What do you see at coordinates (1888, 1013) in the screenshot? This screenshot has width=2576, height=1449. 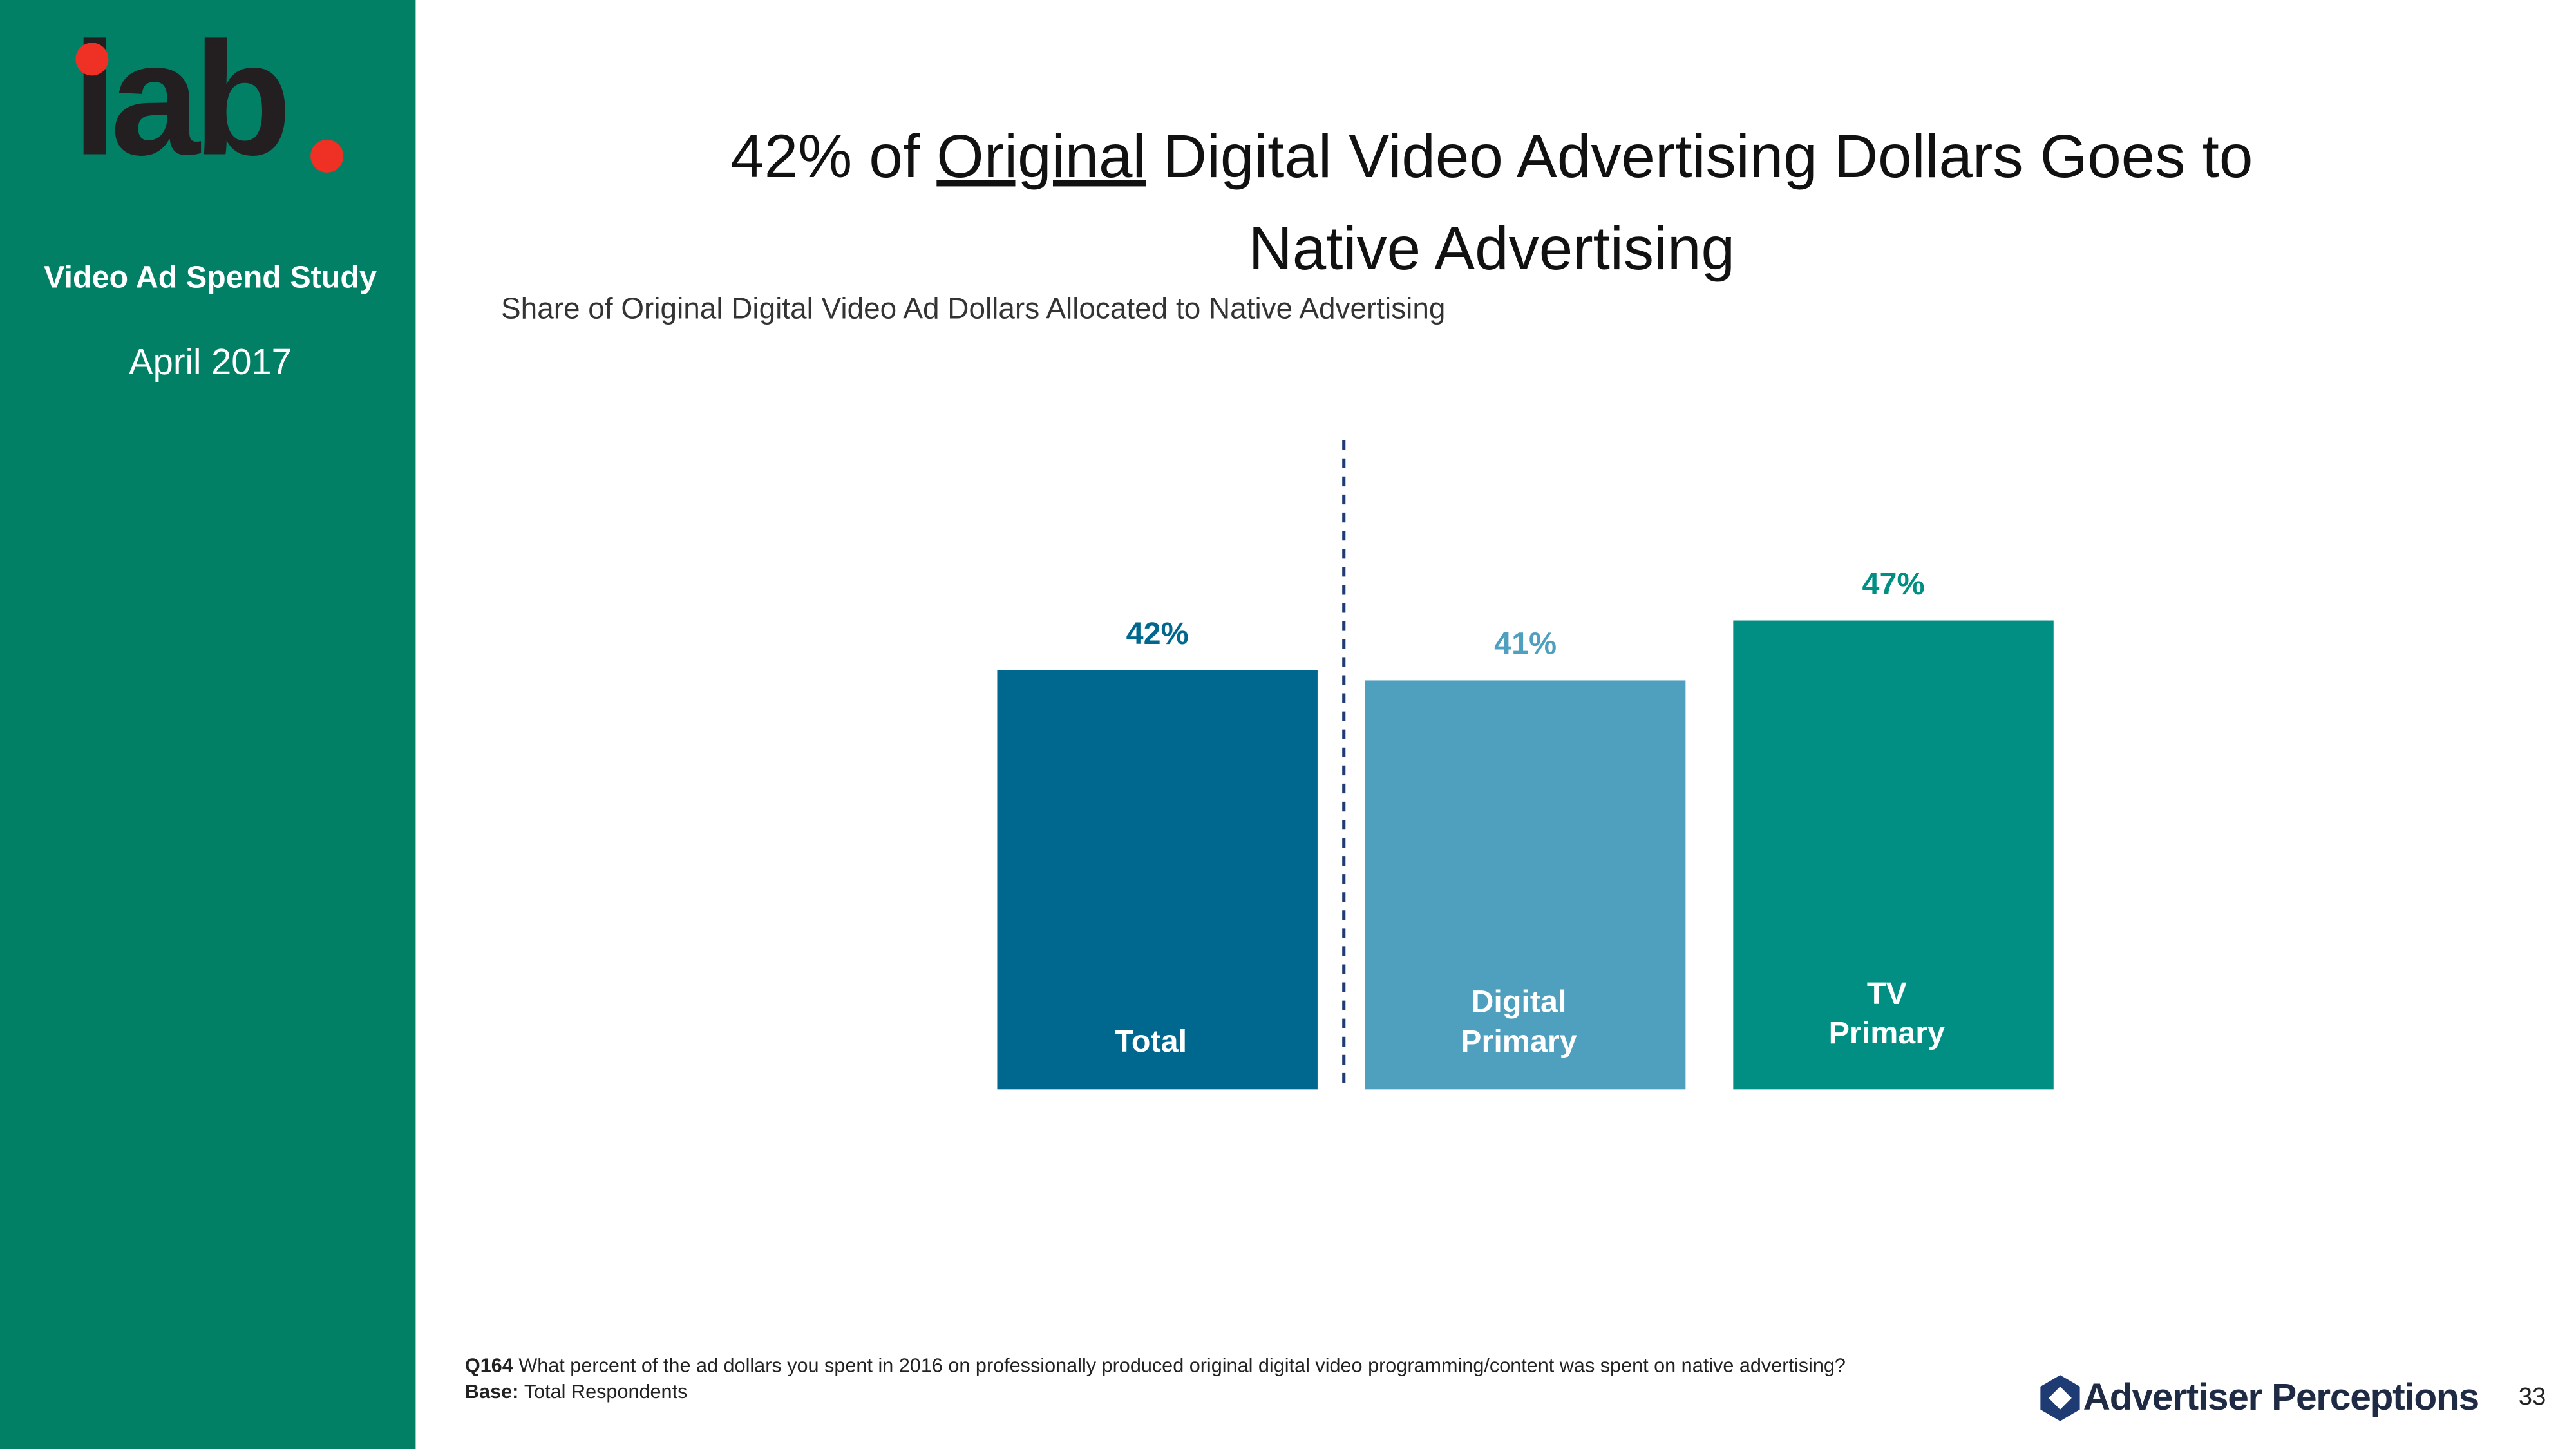 I see `category-label: TV Primary` at bounding box center [1888, 1013].